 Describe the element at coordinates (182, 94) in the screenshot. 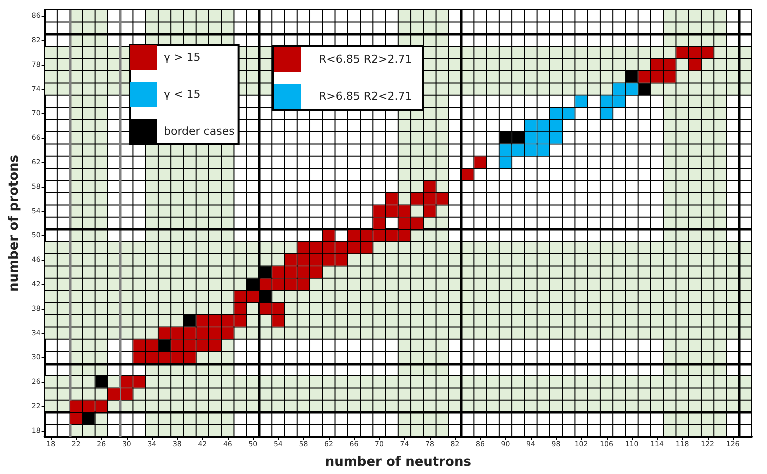

I see `legend-label: γ < 15` at that location.